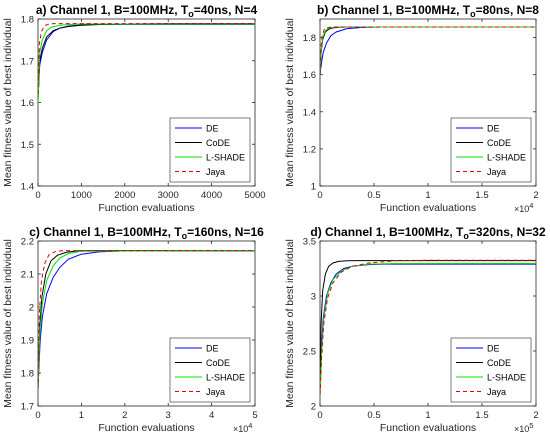 Image resolution: width=550 pixels, height=444 pixels. What do you see at coordinates (313, 187) in the screenshot?
I see `y-tick-label: 1` at bounding box center [313, 187].